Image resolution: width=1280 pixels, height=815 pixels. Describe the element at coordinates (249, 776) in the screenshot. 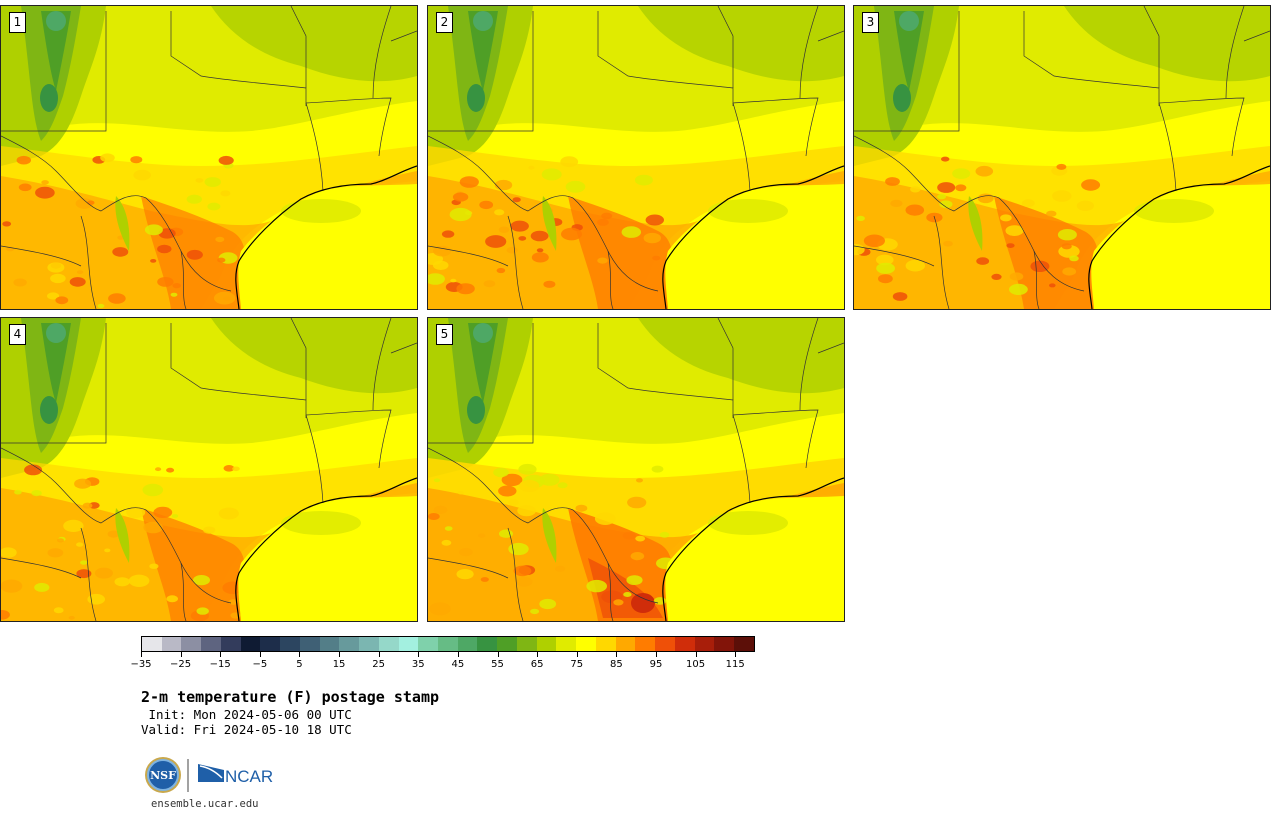

I see `svg-text: NCAR` at that location.